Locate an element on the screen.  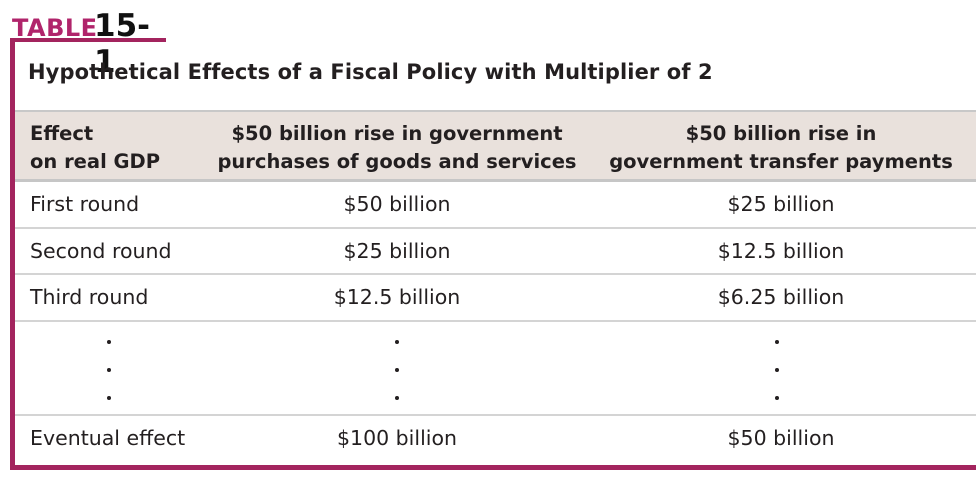
ellipsis-transfers is located at coordinates (777, 371).